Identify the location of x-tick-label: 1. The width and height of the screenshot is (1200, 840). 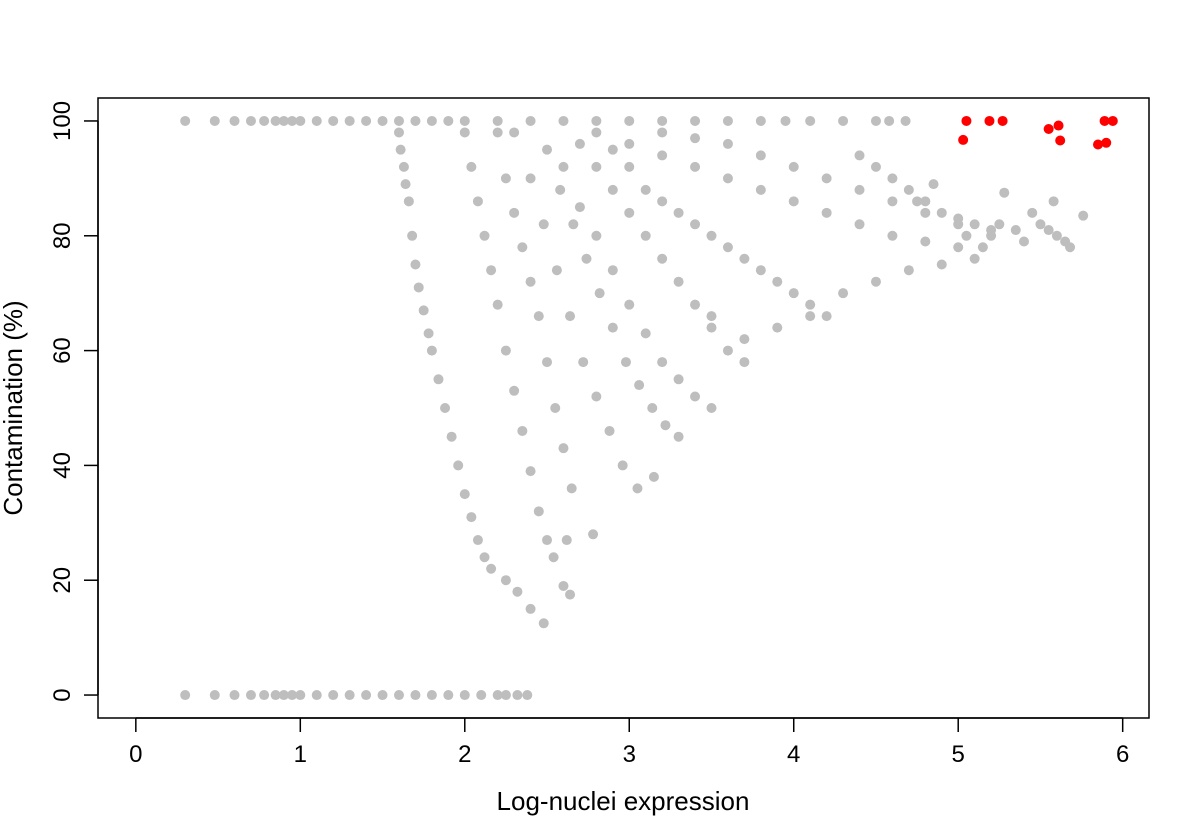
(300, 754).